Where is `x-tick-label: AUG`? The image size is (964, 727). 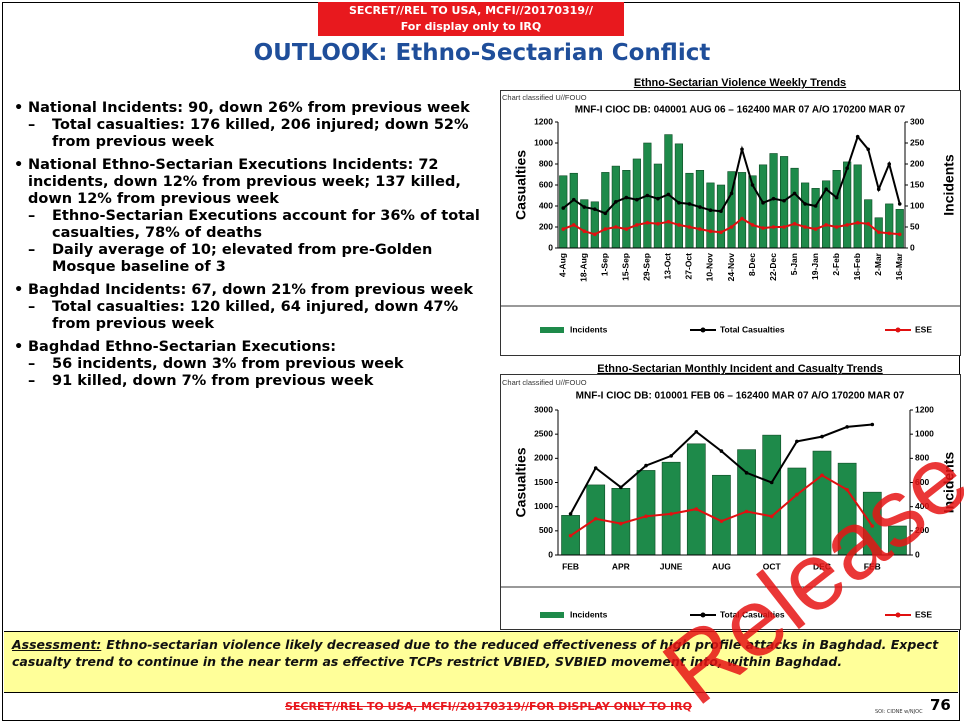 x-tick-label: AUG is located at coordinates (721, 566).